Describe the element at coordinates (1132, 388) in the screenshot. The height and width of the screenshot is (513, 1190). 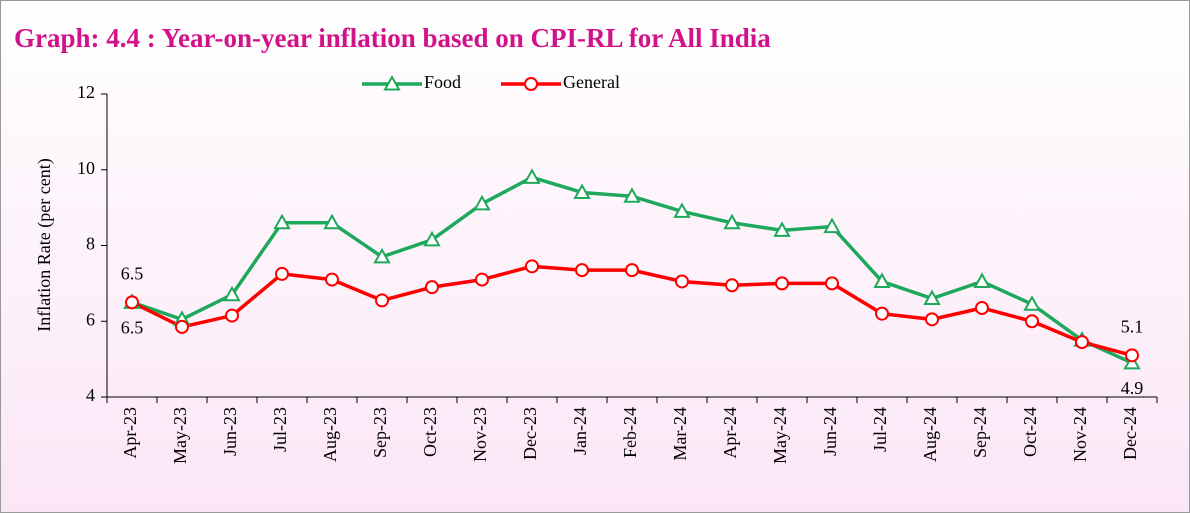
I see `data-label: 4.9` at that location.